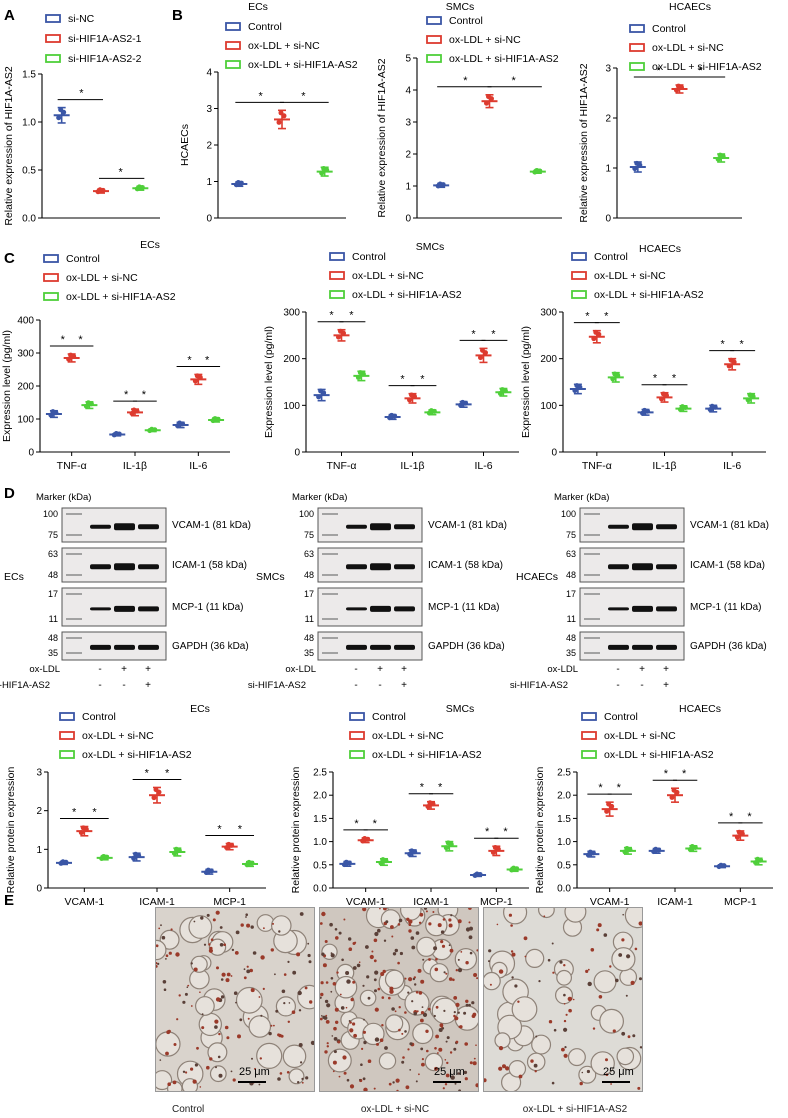 The image size is (788, 1118). I want to click on marker-label: Marker (kDa), so click(581, 497).